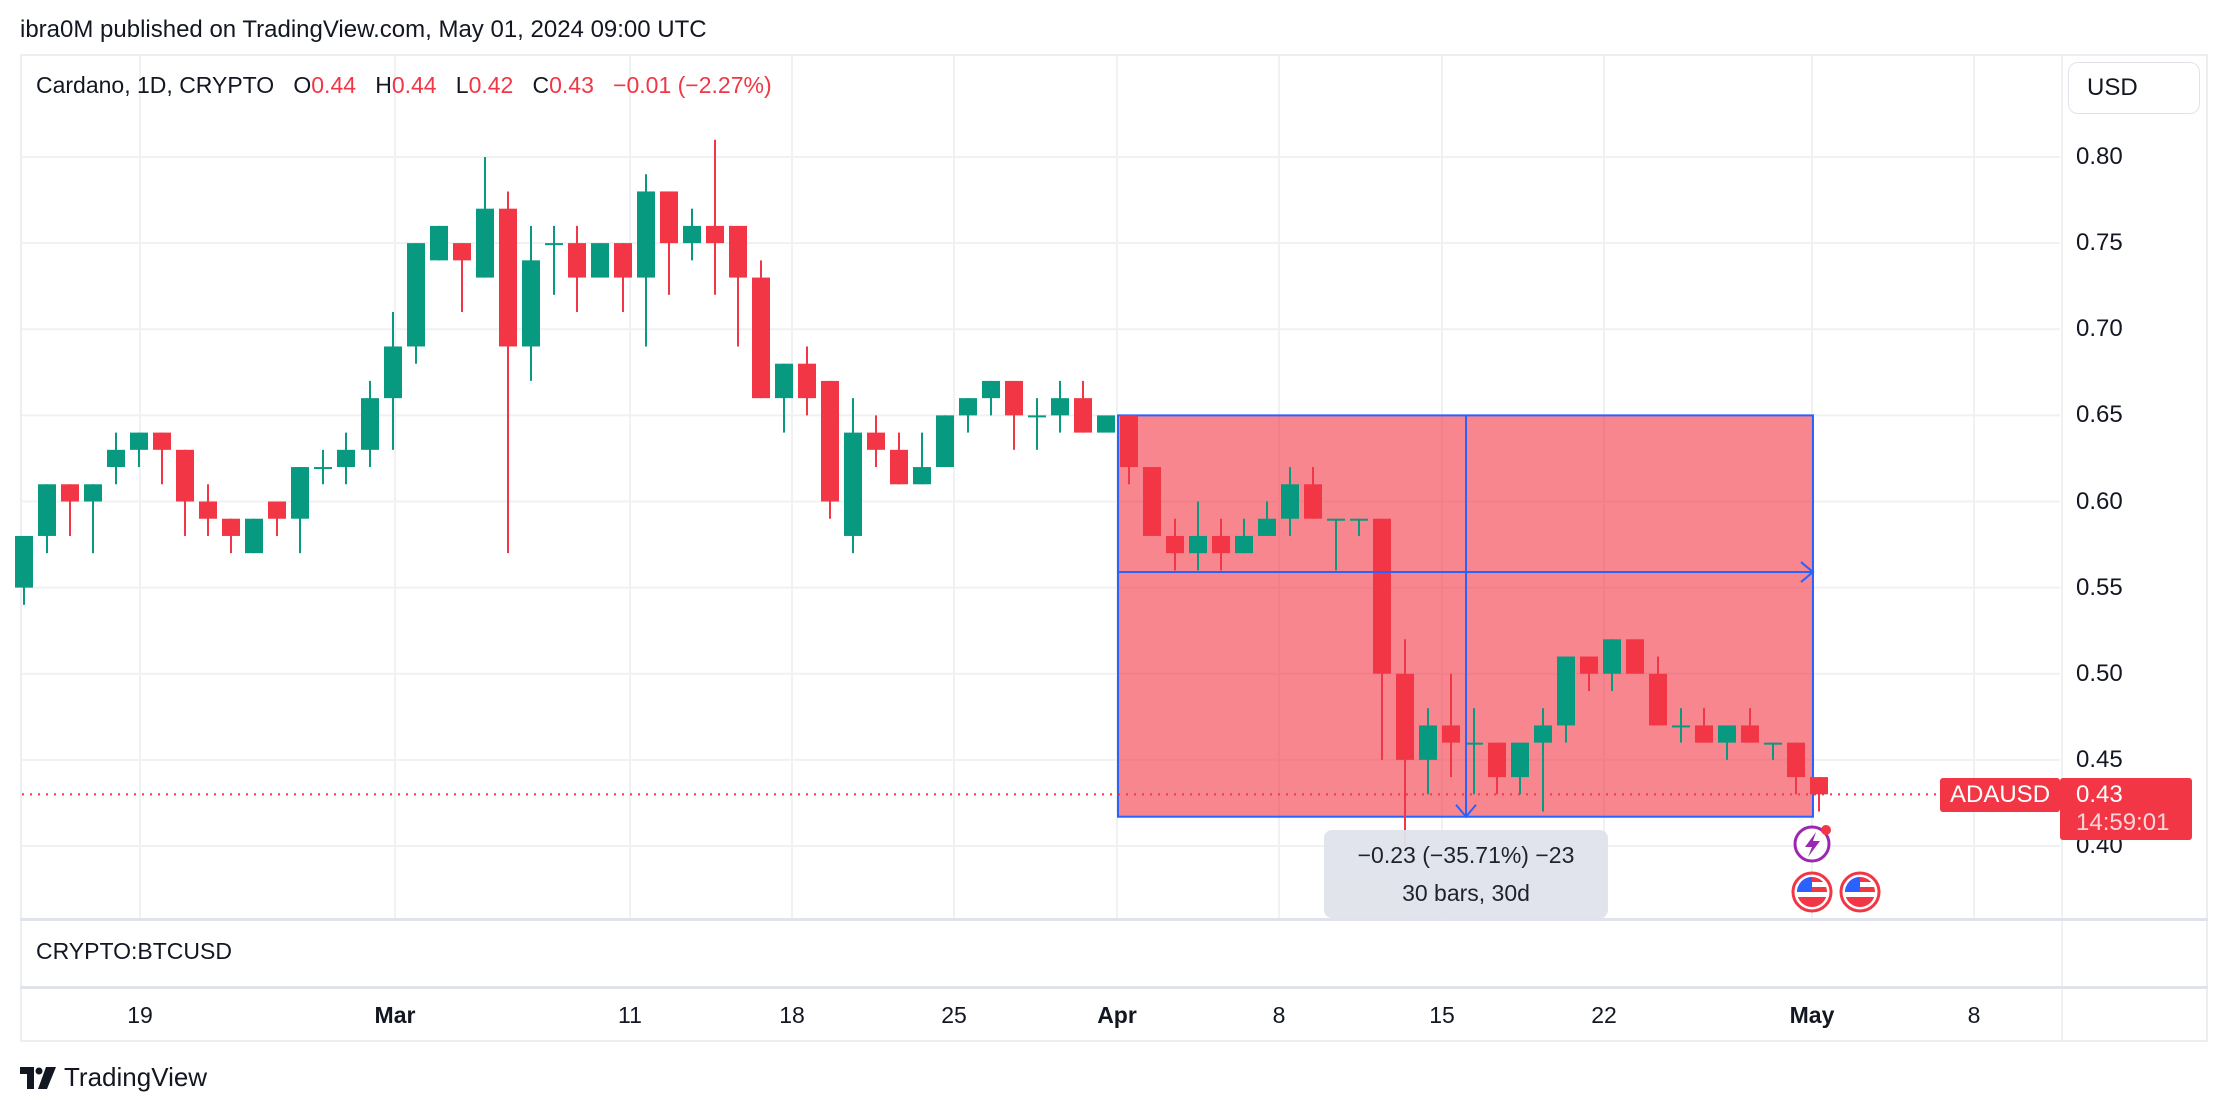 This screenshot has width=2228, height=1112. What do you see at coordinates (1812, 844) in the screenshot?
I see `lightning-event-icon` at bounding box center [1812, 844].